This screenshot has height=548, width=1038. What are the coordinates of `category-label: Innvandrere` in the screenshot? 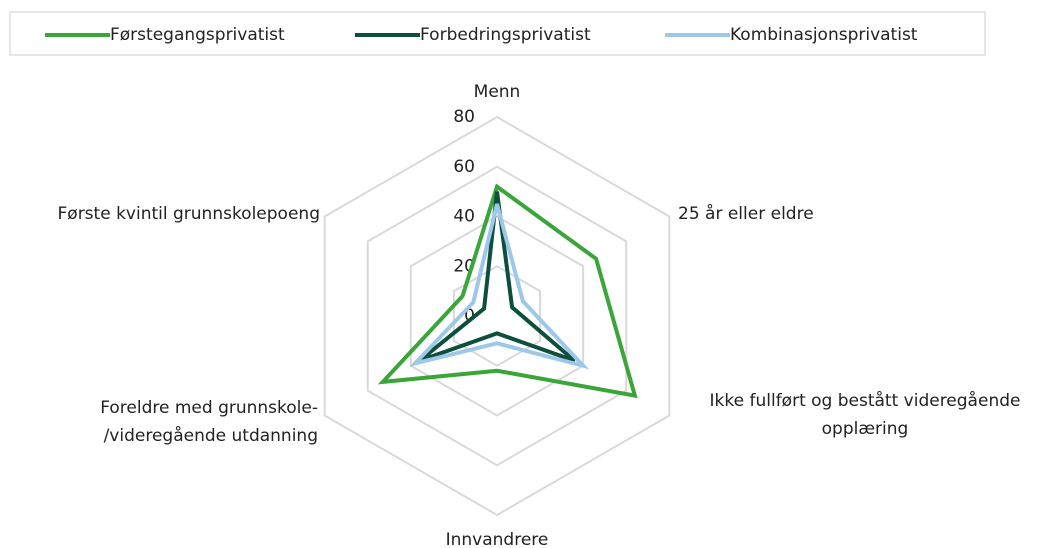 It's located at (497, 539).